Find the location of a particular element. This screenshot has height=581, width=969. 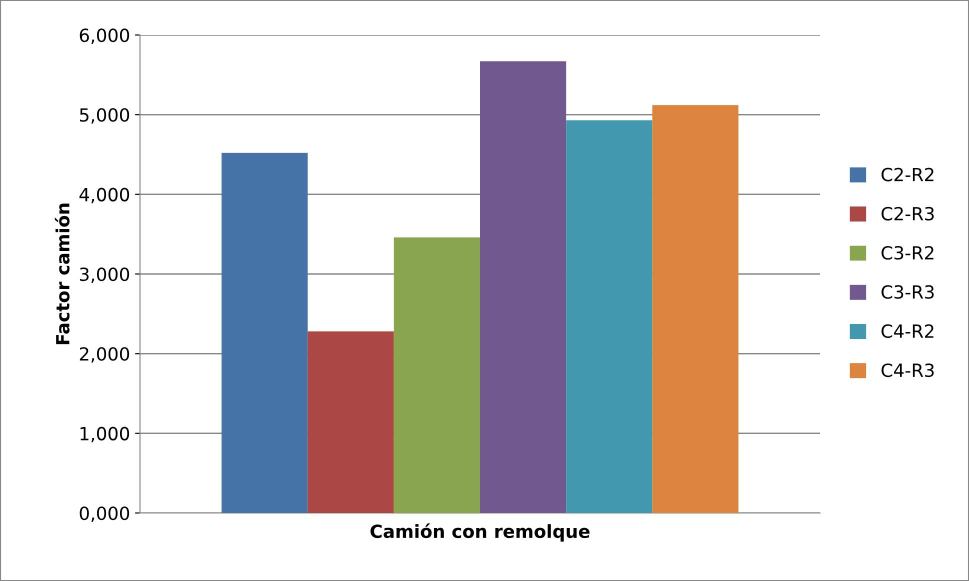

x-axis-title: Camión con remolque is located at coordinates (480, 532).